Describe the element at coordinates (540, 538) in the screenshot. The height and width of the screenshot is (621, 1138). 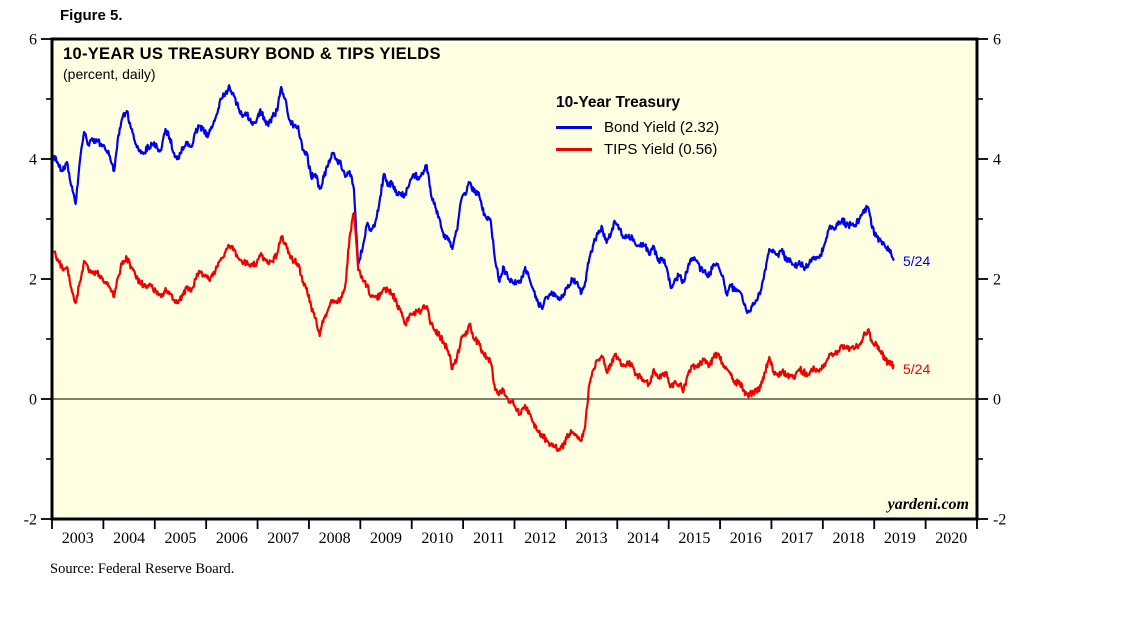
I see `x-axis-year-label: 2012` at that location.